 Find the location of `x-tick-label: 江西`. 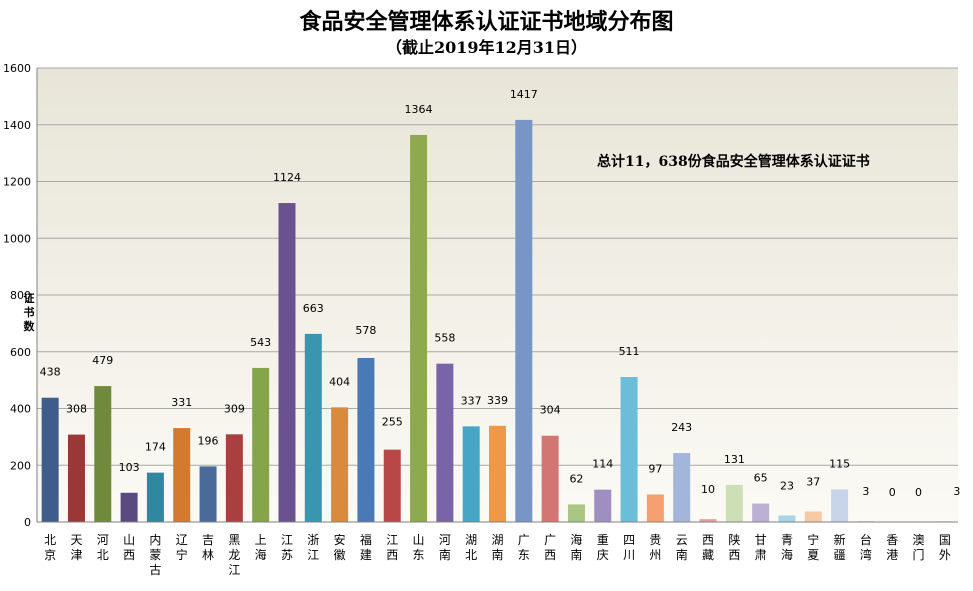

x-tick-label: 江西 is located at coordinates (392, 547).